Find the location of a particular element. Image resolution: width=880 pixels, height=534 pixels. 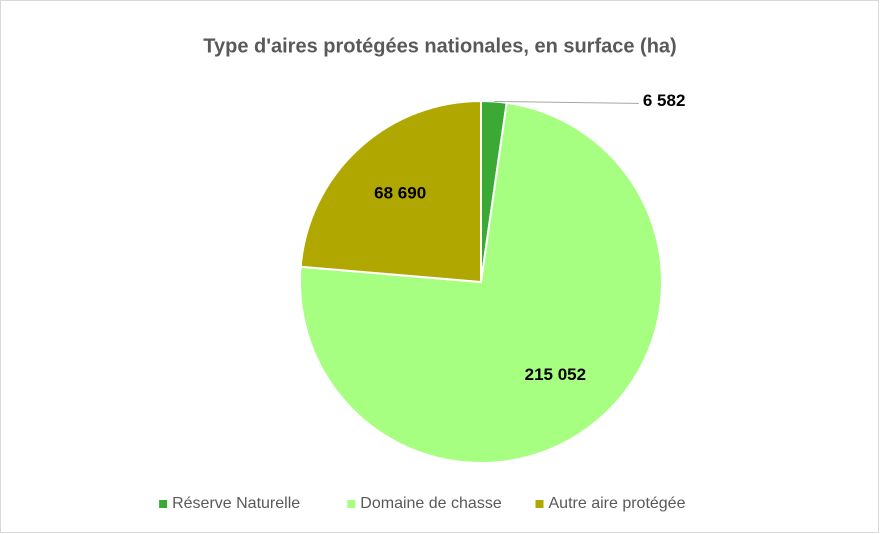

legend-label: Domaine de chasse is located at coordinates (431, 503).